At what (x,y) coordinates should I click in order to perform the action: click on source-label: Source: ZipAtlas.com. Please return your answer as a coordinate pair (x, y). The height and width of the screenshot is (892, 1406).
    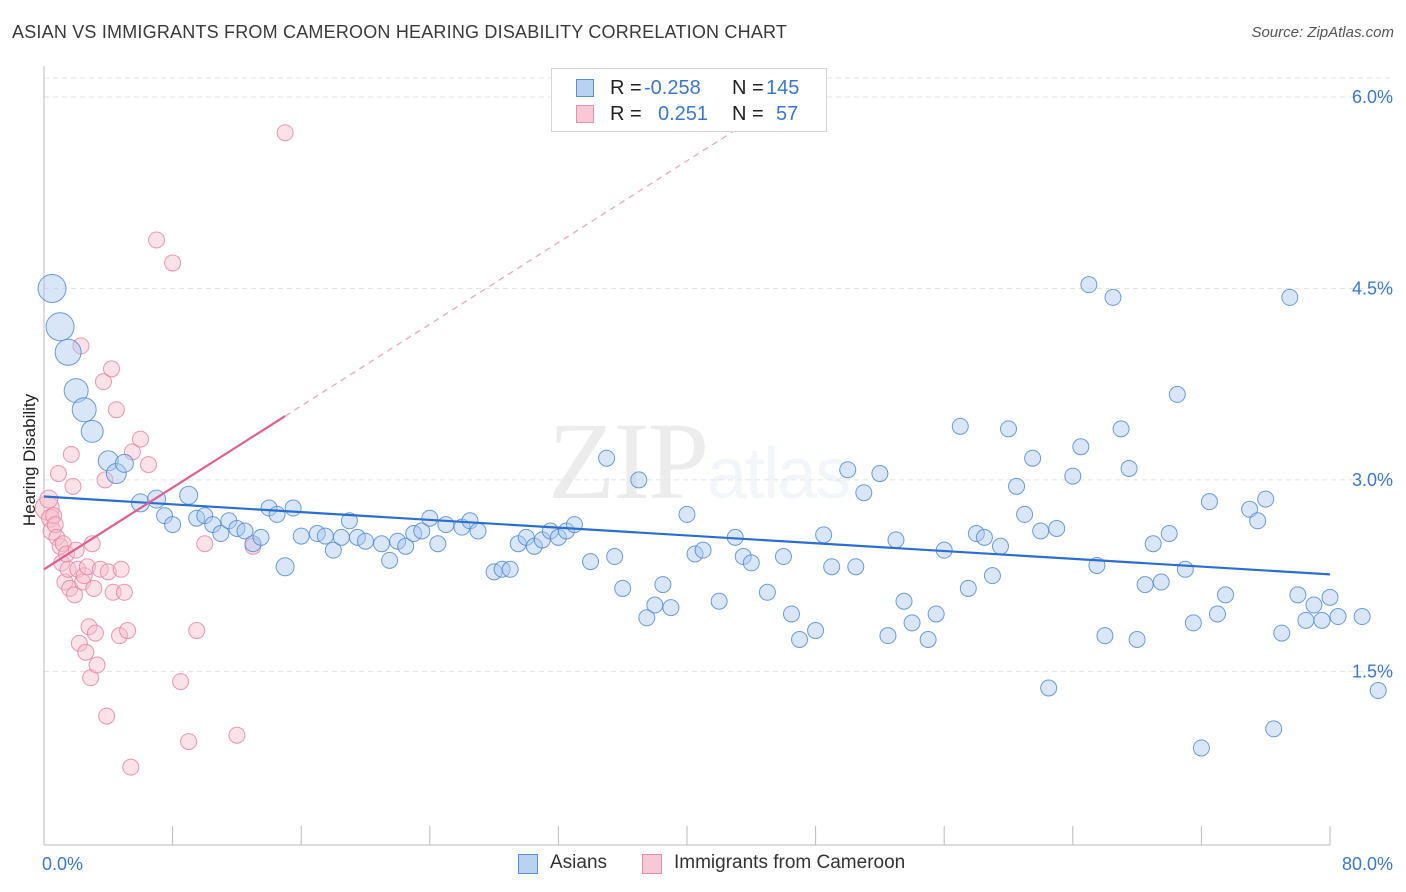
    Looking at the image, I should click on (1322, 32).